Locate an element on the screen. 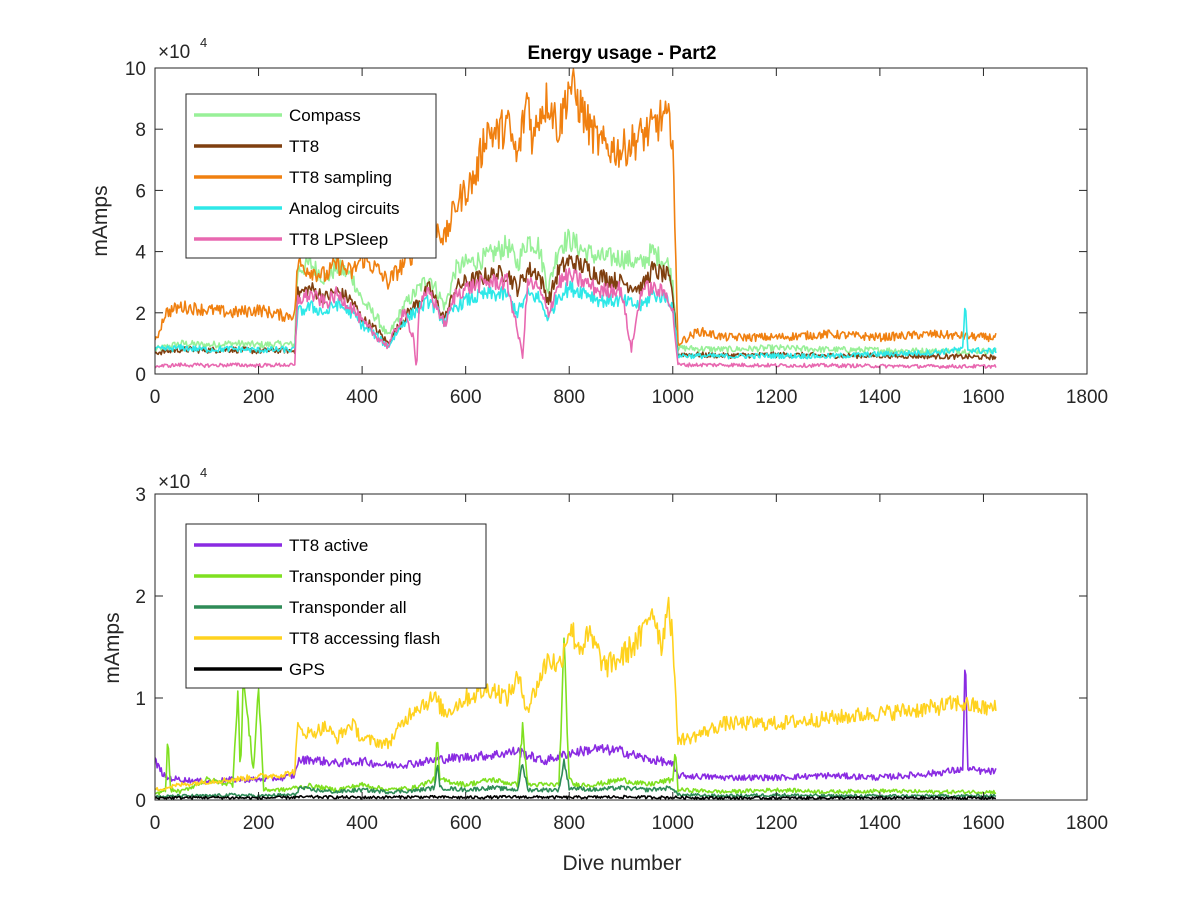 This screenshot has width=1200, height=900. legend-label: Transponder ping is located at coordinates (355, 576).